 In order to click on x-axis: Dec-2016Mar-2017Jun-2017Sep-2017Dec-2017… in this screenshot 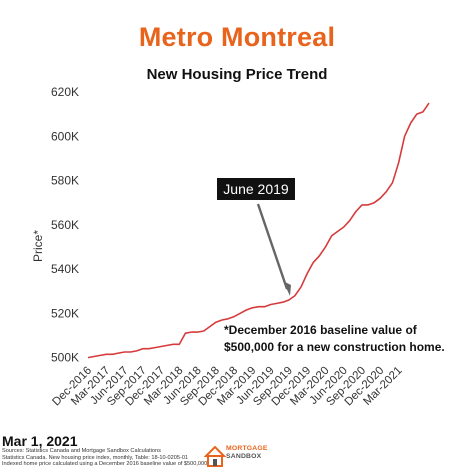, I will do `click(227, 387)`.